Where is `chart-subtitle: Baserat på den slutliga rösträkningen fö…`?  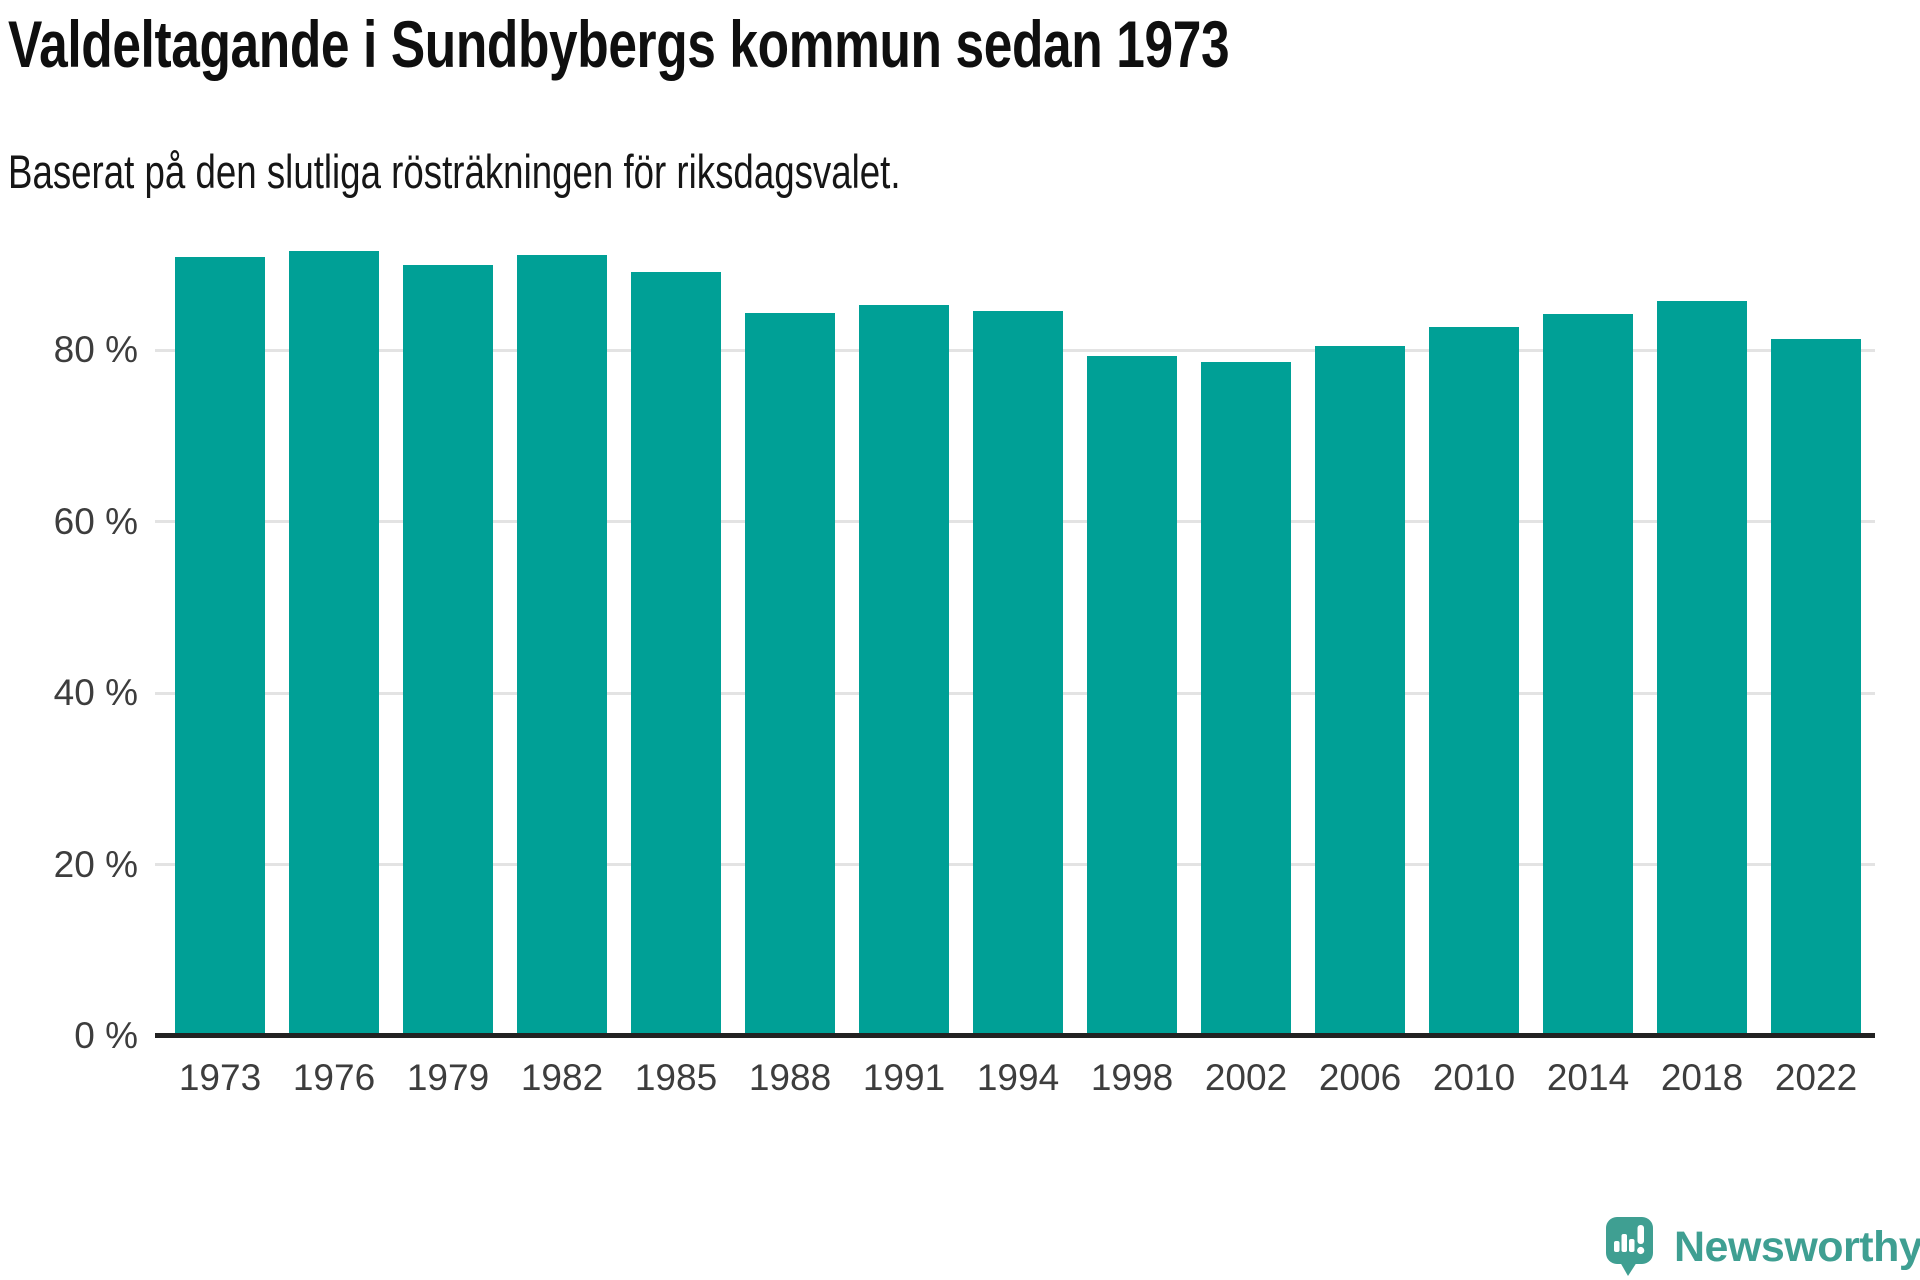
chart-subtitle: Baserat på den slutliga rösträkningen fö… is located at coordinates (454, 171).